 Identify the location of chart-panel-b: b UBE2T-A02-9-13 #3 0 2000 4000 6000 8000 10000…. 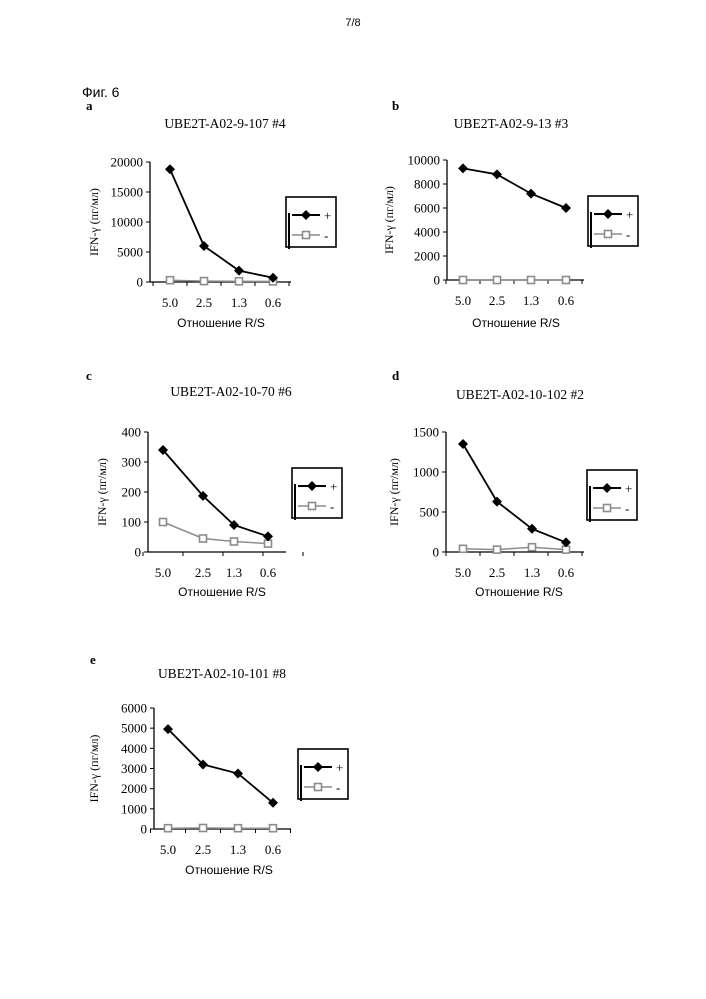
(510, 214).